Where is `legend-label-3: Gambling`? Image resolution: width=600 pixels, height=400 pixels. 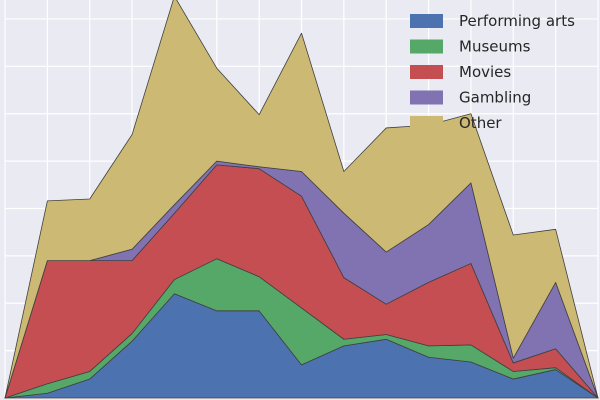
legend-label-3: Gambling is located at coordinates (495, 98).